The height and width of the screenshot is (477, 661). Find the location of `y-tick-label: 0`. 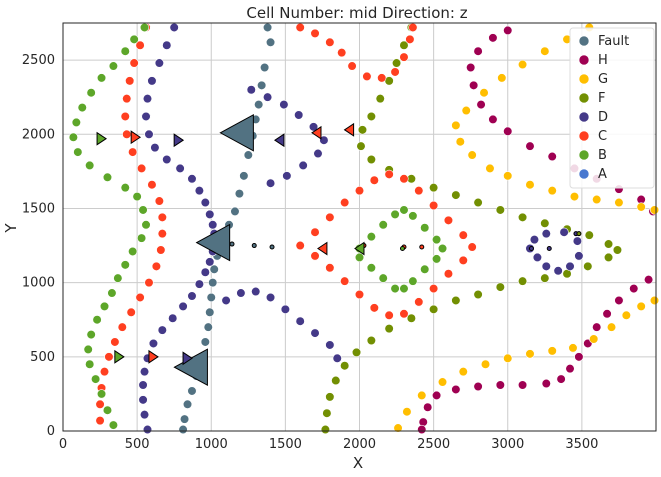

y-tick-label: 0 is located at coordinates (51, 431).